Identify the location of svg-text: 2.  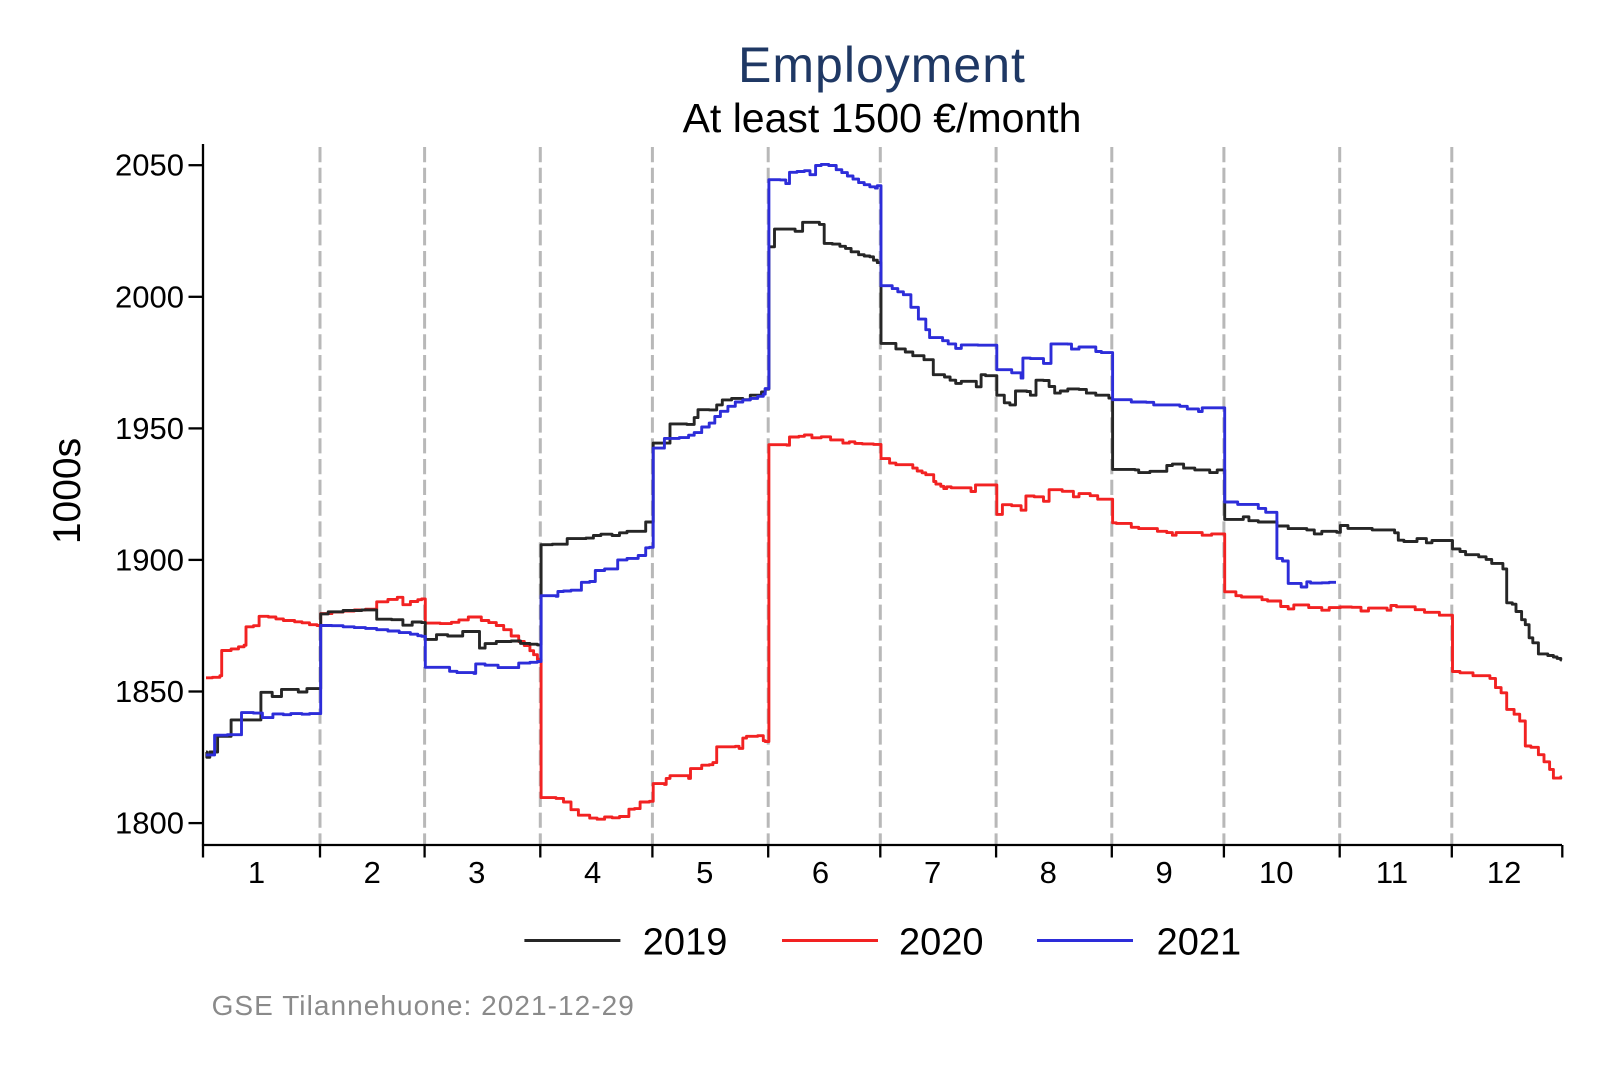
(372, 872).